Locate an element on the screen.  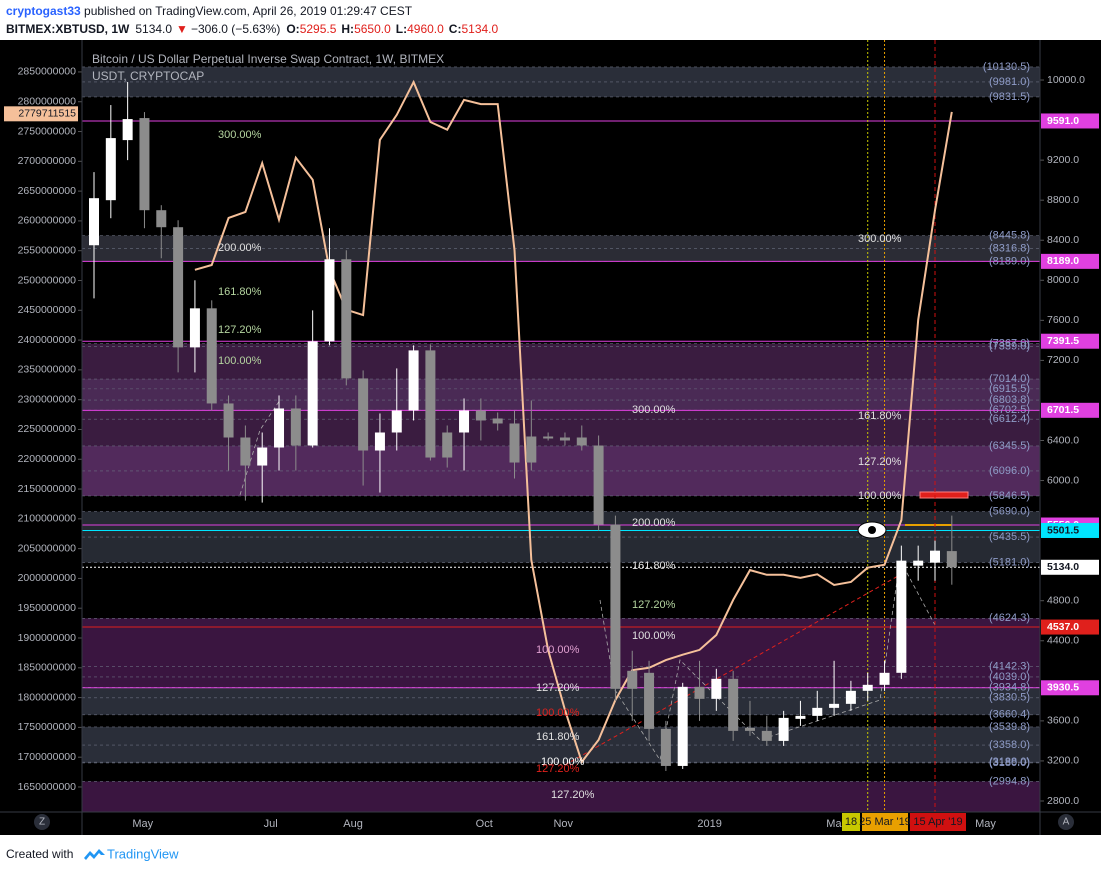
level-label: (8189.0) is located at coordinates (1009, 261).